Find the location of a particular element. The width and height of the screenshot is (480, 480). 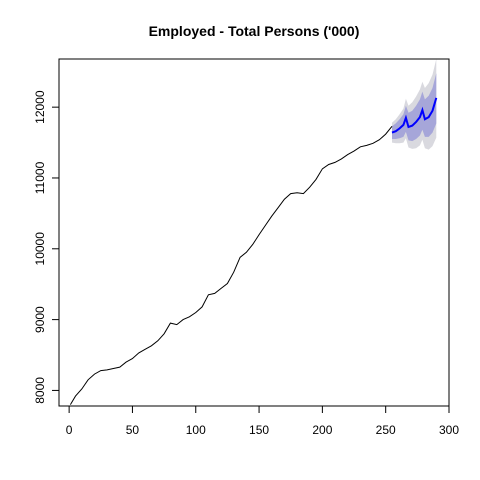

x-tick-label: 50 is located at coordinates (133, 430).